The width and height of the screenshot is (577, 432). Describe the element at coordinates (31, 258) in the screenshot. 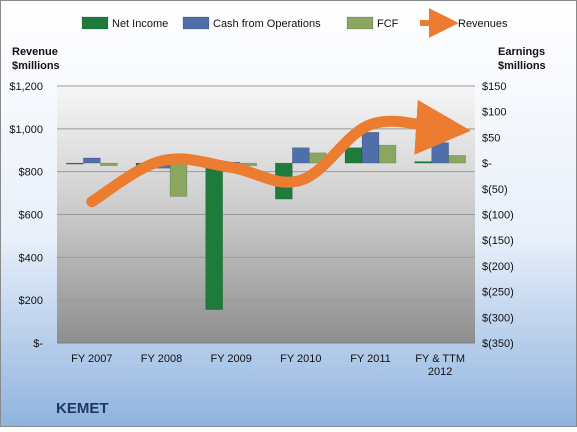

I see `left-tick-label: $400` at that location.